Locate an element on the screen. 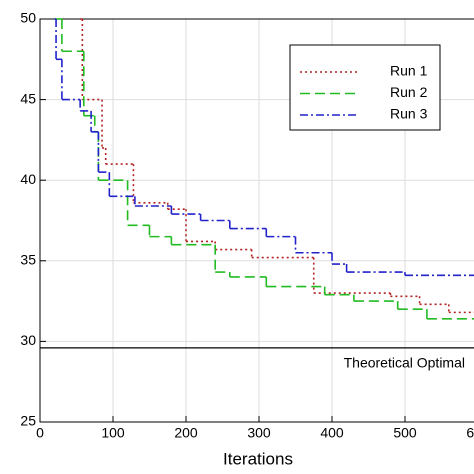  y-tick-label: 50 is located at coordinates (28, 18).